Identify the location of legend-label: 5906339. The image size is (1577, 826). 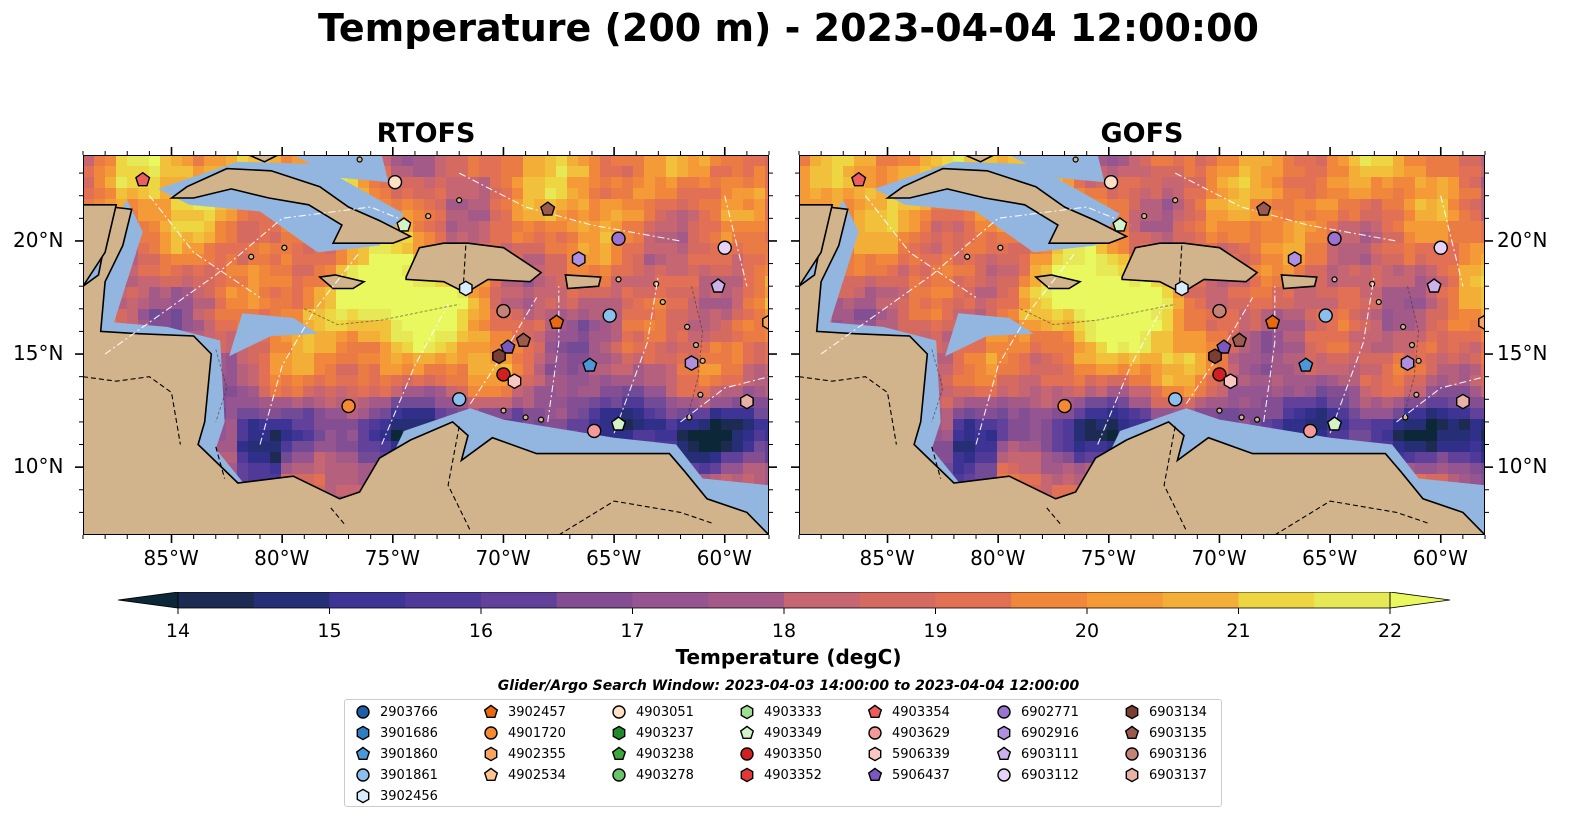
(921, 754).